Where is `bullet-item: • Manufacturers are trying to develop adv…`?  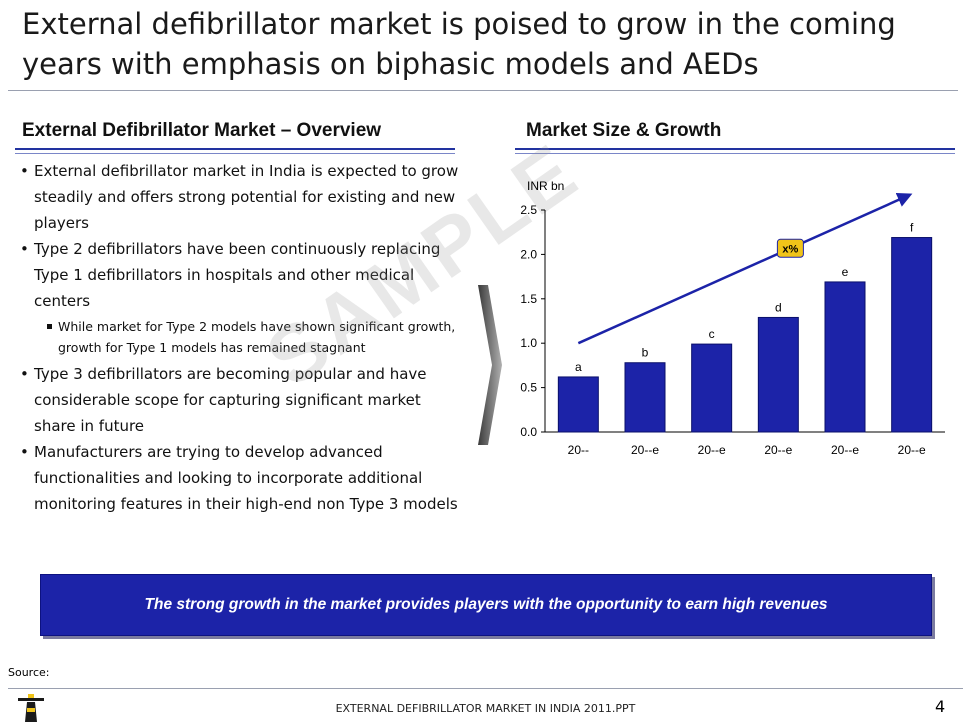
bullet-item: • Manufacturers are trying to develop adv… is located at coordinates (239, 478).